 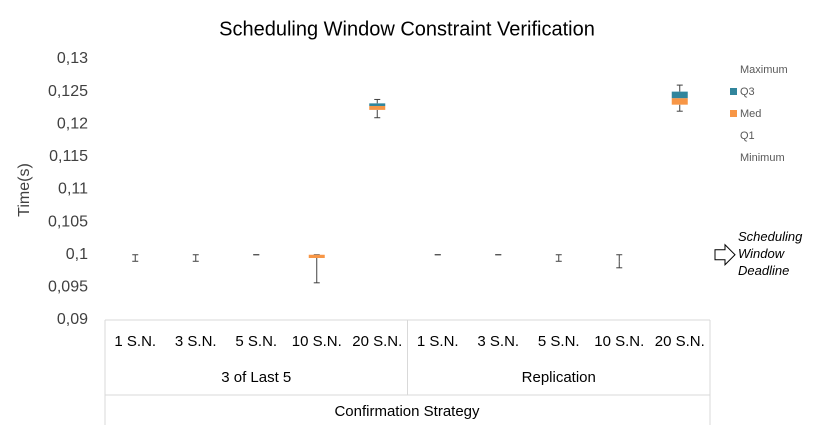 What do you see at coordinates (256, 377) in the screenshot?
I see `group-label: 3 of Last 5` at bounding box center [256, 377].